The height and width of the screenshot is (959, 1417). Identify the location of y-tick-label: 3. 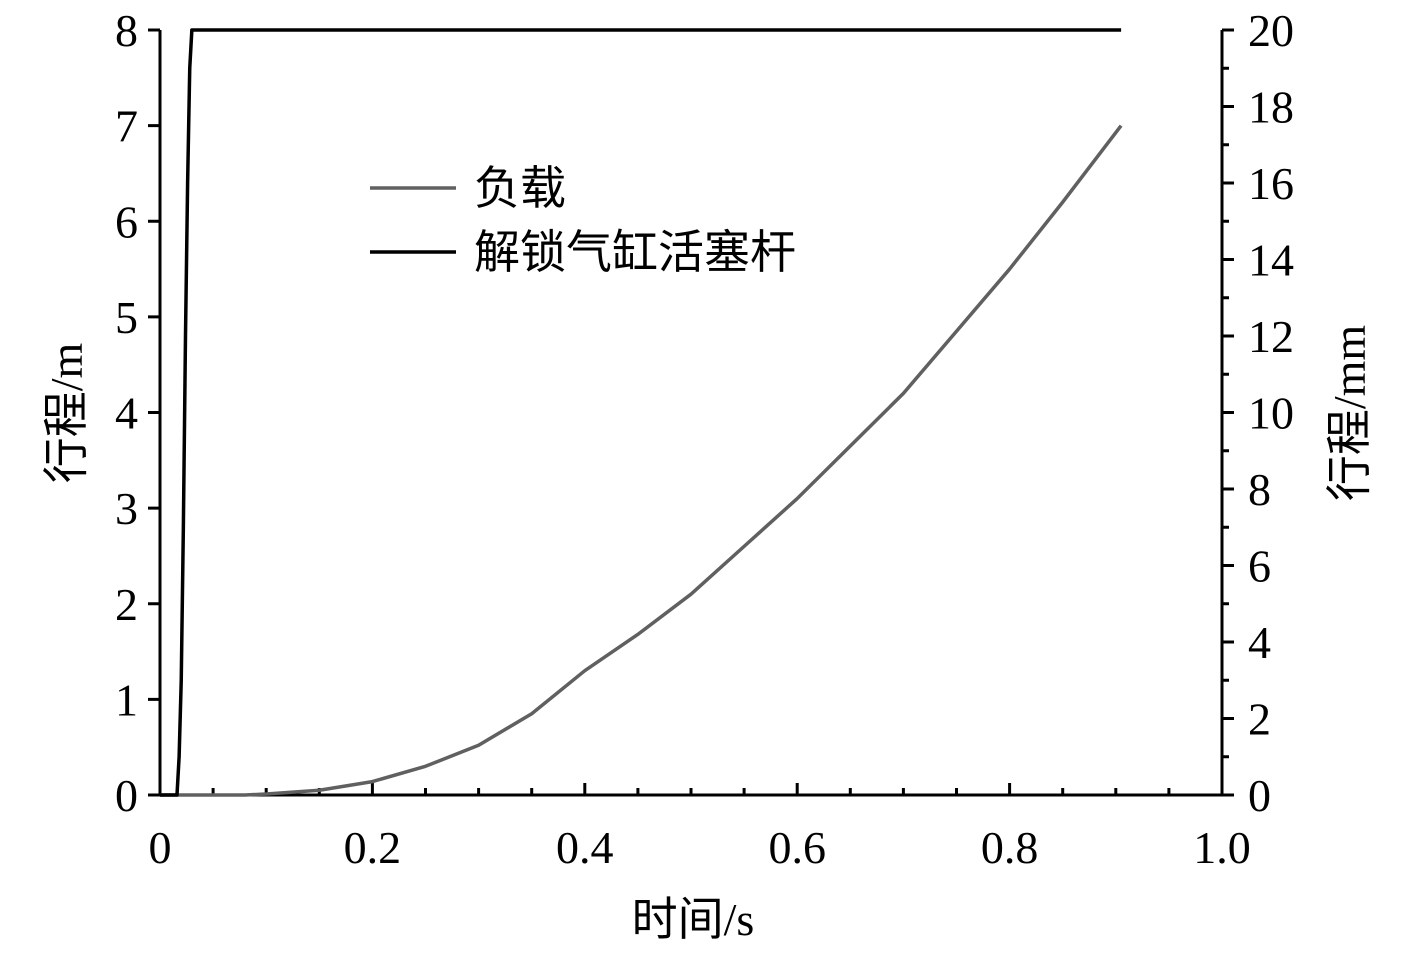
(126, 508).